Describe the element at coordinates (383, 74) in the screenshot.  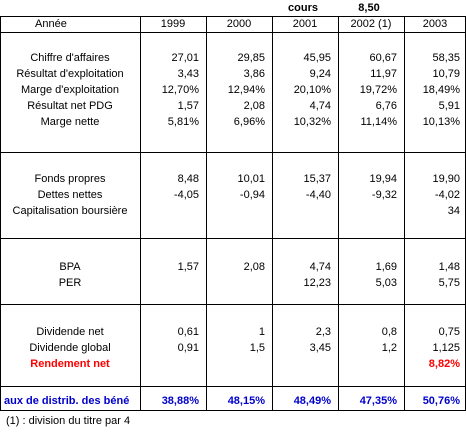
I see `section1-row-value: 11,97` at that location.